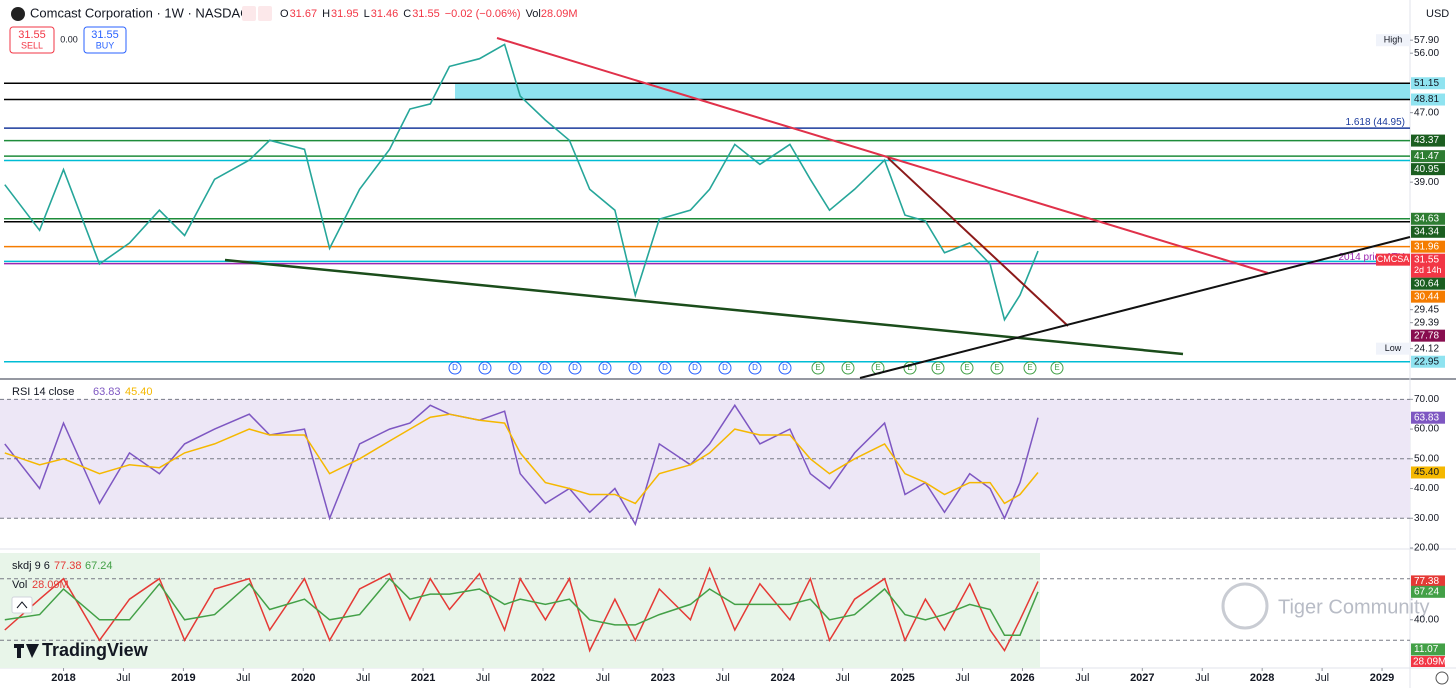  I want to click on buy-button, so click(105, 40).